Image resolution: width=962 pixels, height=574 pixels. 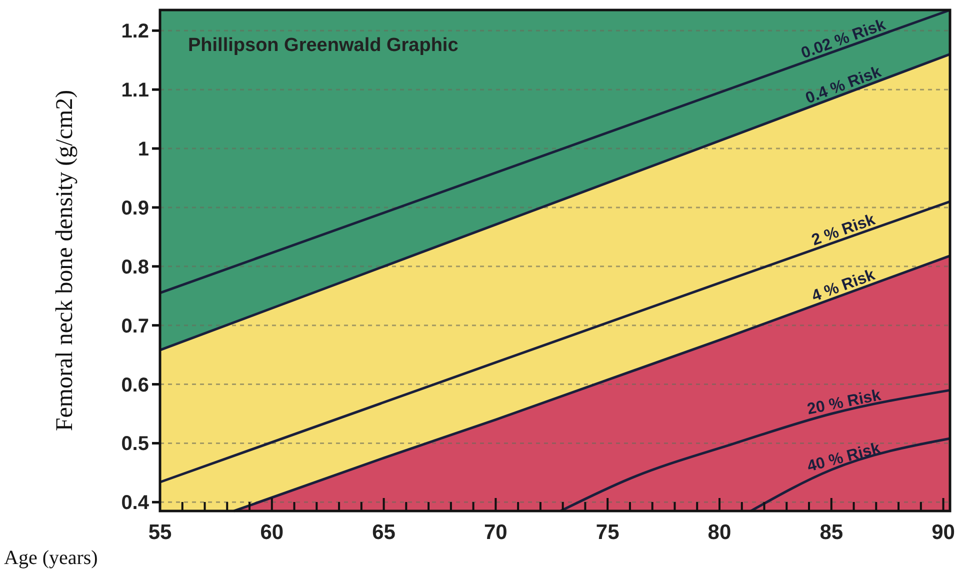 What do you see at coordinates (135, 31) in the screenshot?
I see `y-tick-label: 1.2` at bounding box center [135, 31].